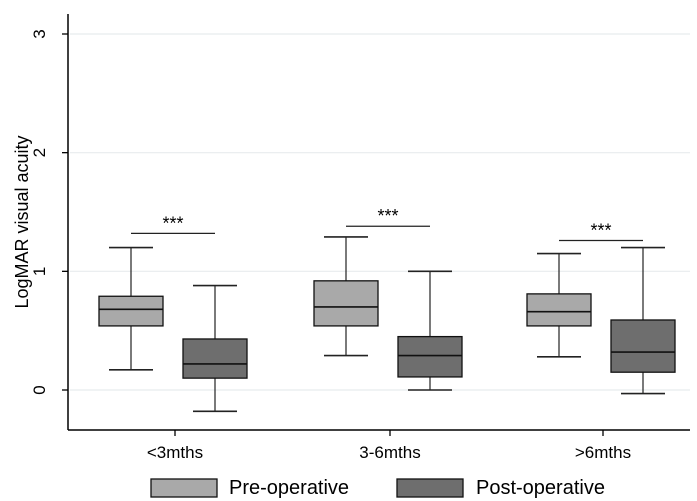 This screenshot has height=501, width=697. I want to click on y-tick-label: 0, so click(39, 389).